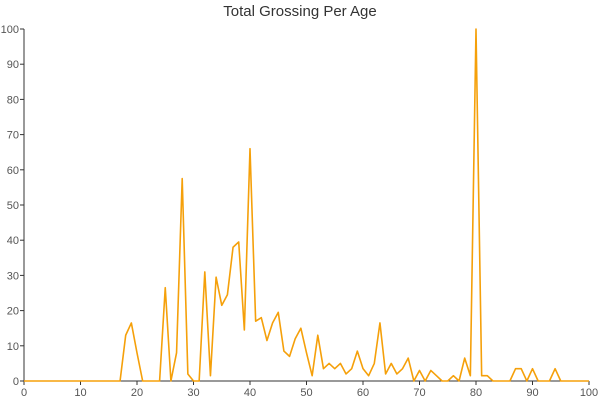  What do you see at coordinates (16, 382) in the screenshot?
I see `y-tick-label: 0` at bounding box center [16, 382].